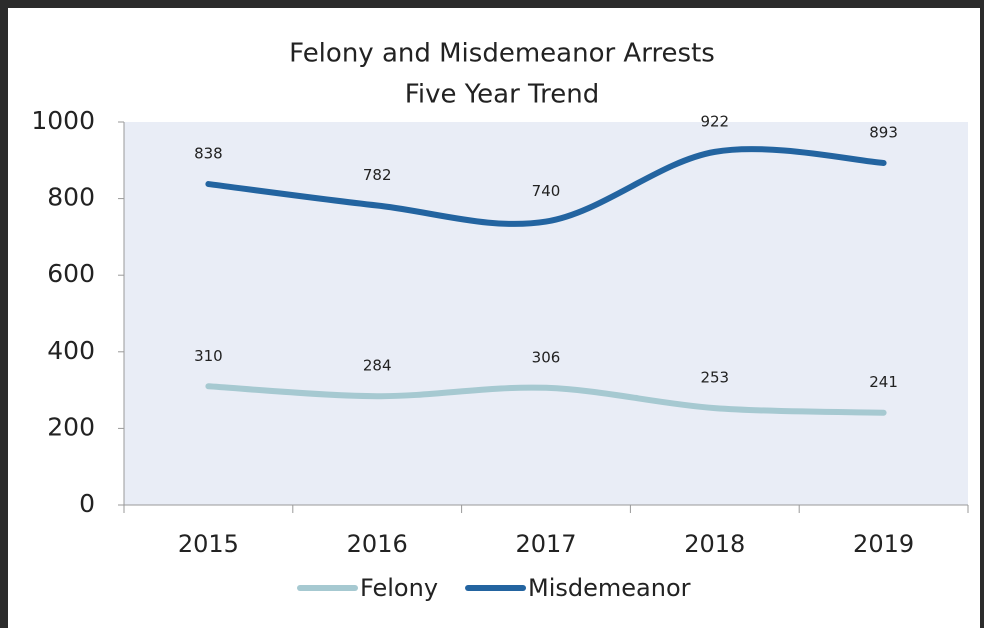 This screenshot has height=628, width=984. Describe the element at coordinates (377, 544) in the screenshot. I see `x-tick-label: 2016` at that location.